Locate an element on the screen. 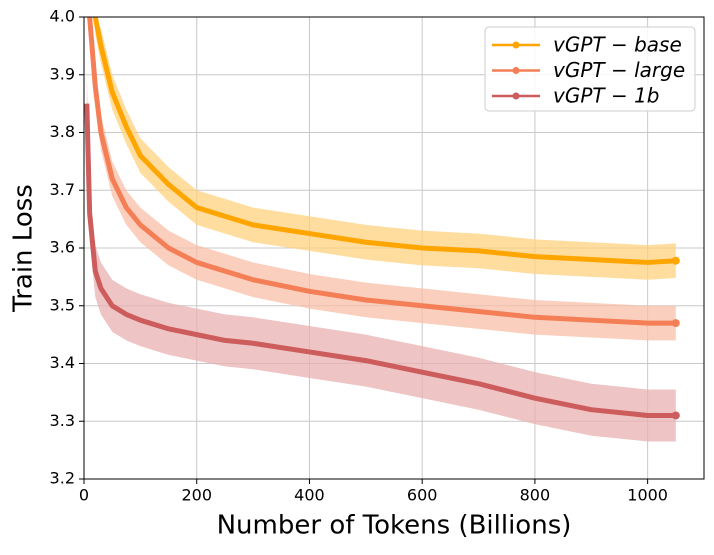 Image resolution: width=714 pixels, height=555 pixels. x-tick-label: 1000 is located at coordinates (647, 495).